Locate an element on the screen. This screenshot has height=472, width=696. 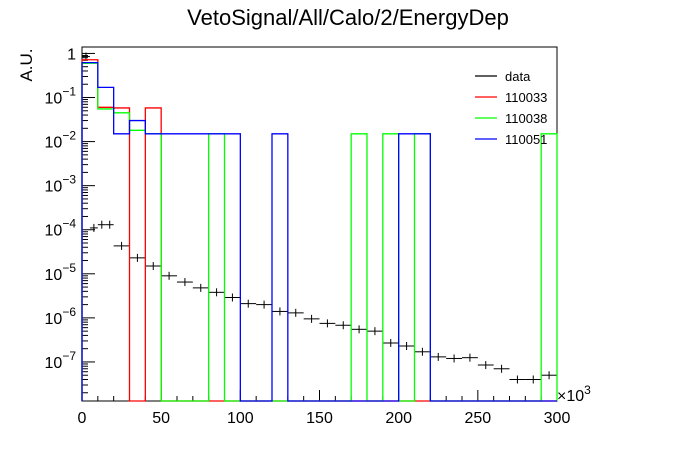
x-multiplier-base: ×10 is located at coordinates (570, 396).